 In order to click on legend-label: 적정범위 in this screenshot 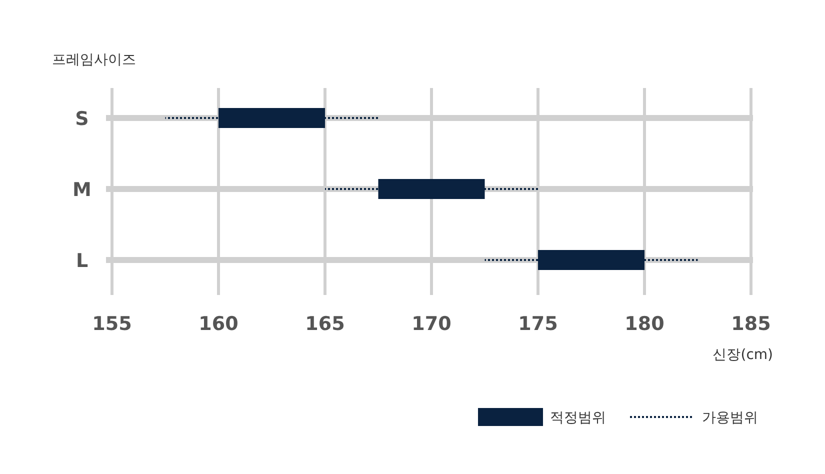, I will do `click(578, 418)`.